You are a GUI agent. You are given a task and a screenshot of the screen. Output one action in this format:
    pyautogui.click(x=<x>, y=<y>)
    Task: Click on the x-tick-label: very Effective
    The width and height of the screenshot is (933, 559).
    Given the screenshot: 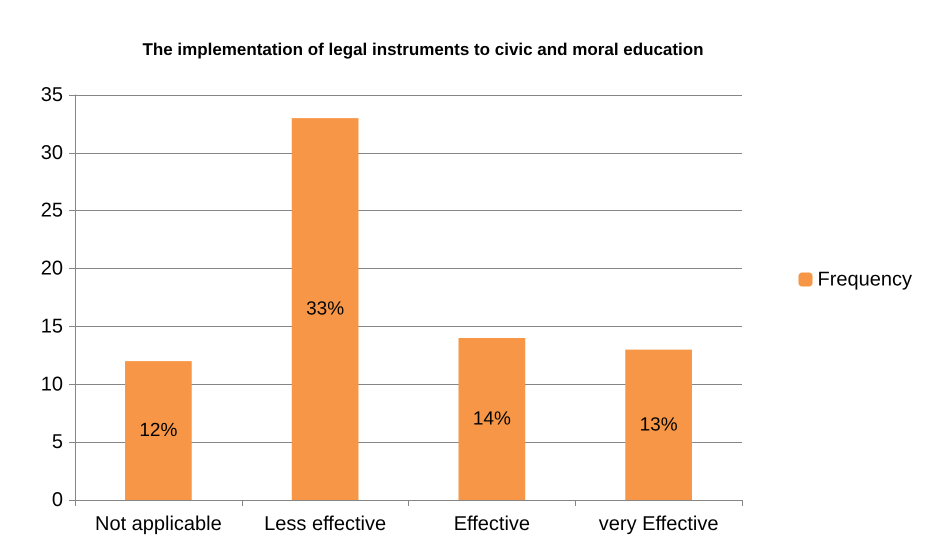 What is the action you would take?
    pyautogui.click(x=658, y=524)
    